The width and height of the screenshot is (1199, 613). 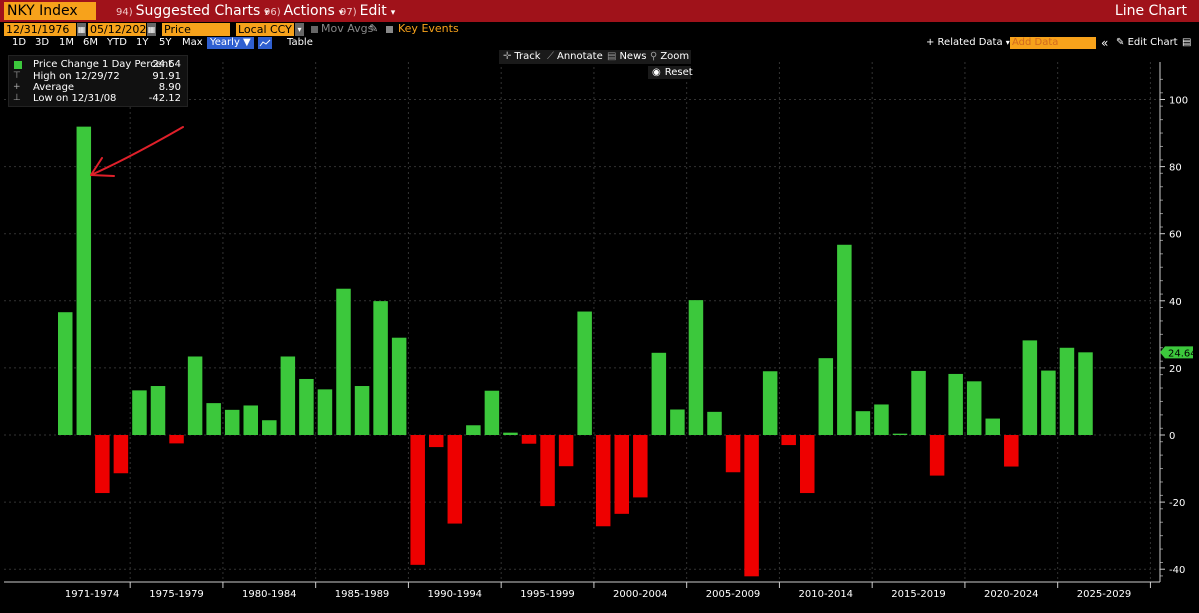 What do you see at coordinates (314, 29) in the screenshot?
I see `mov-avgs-checkbox-icon` at bounding box center [314, 29].